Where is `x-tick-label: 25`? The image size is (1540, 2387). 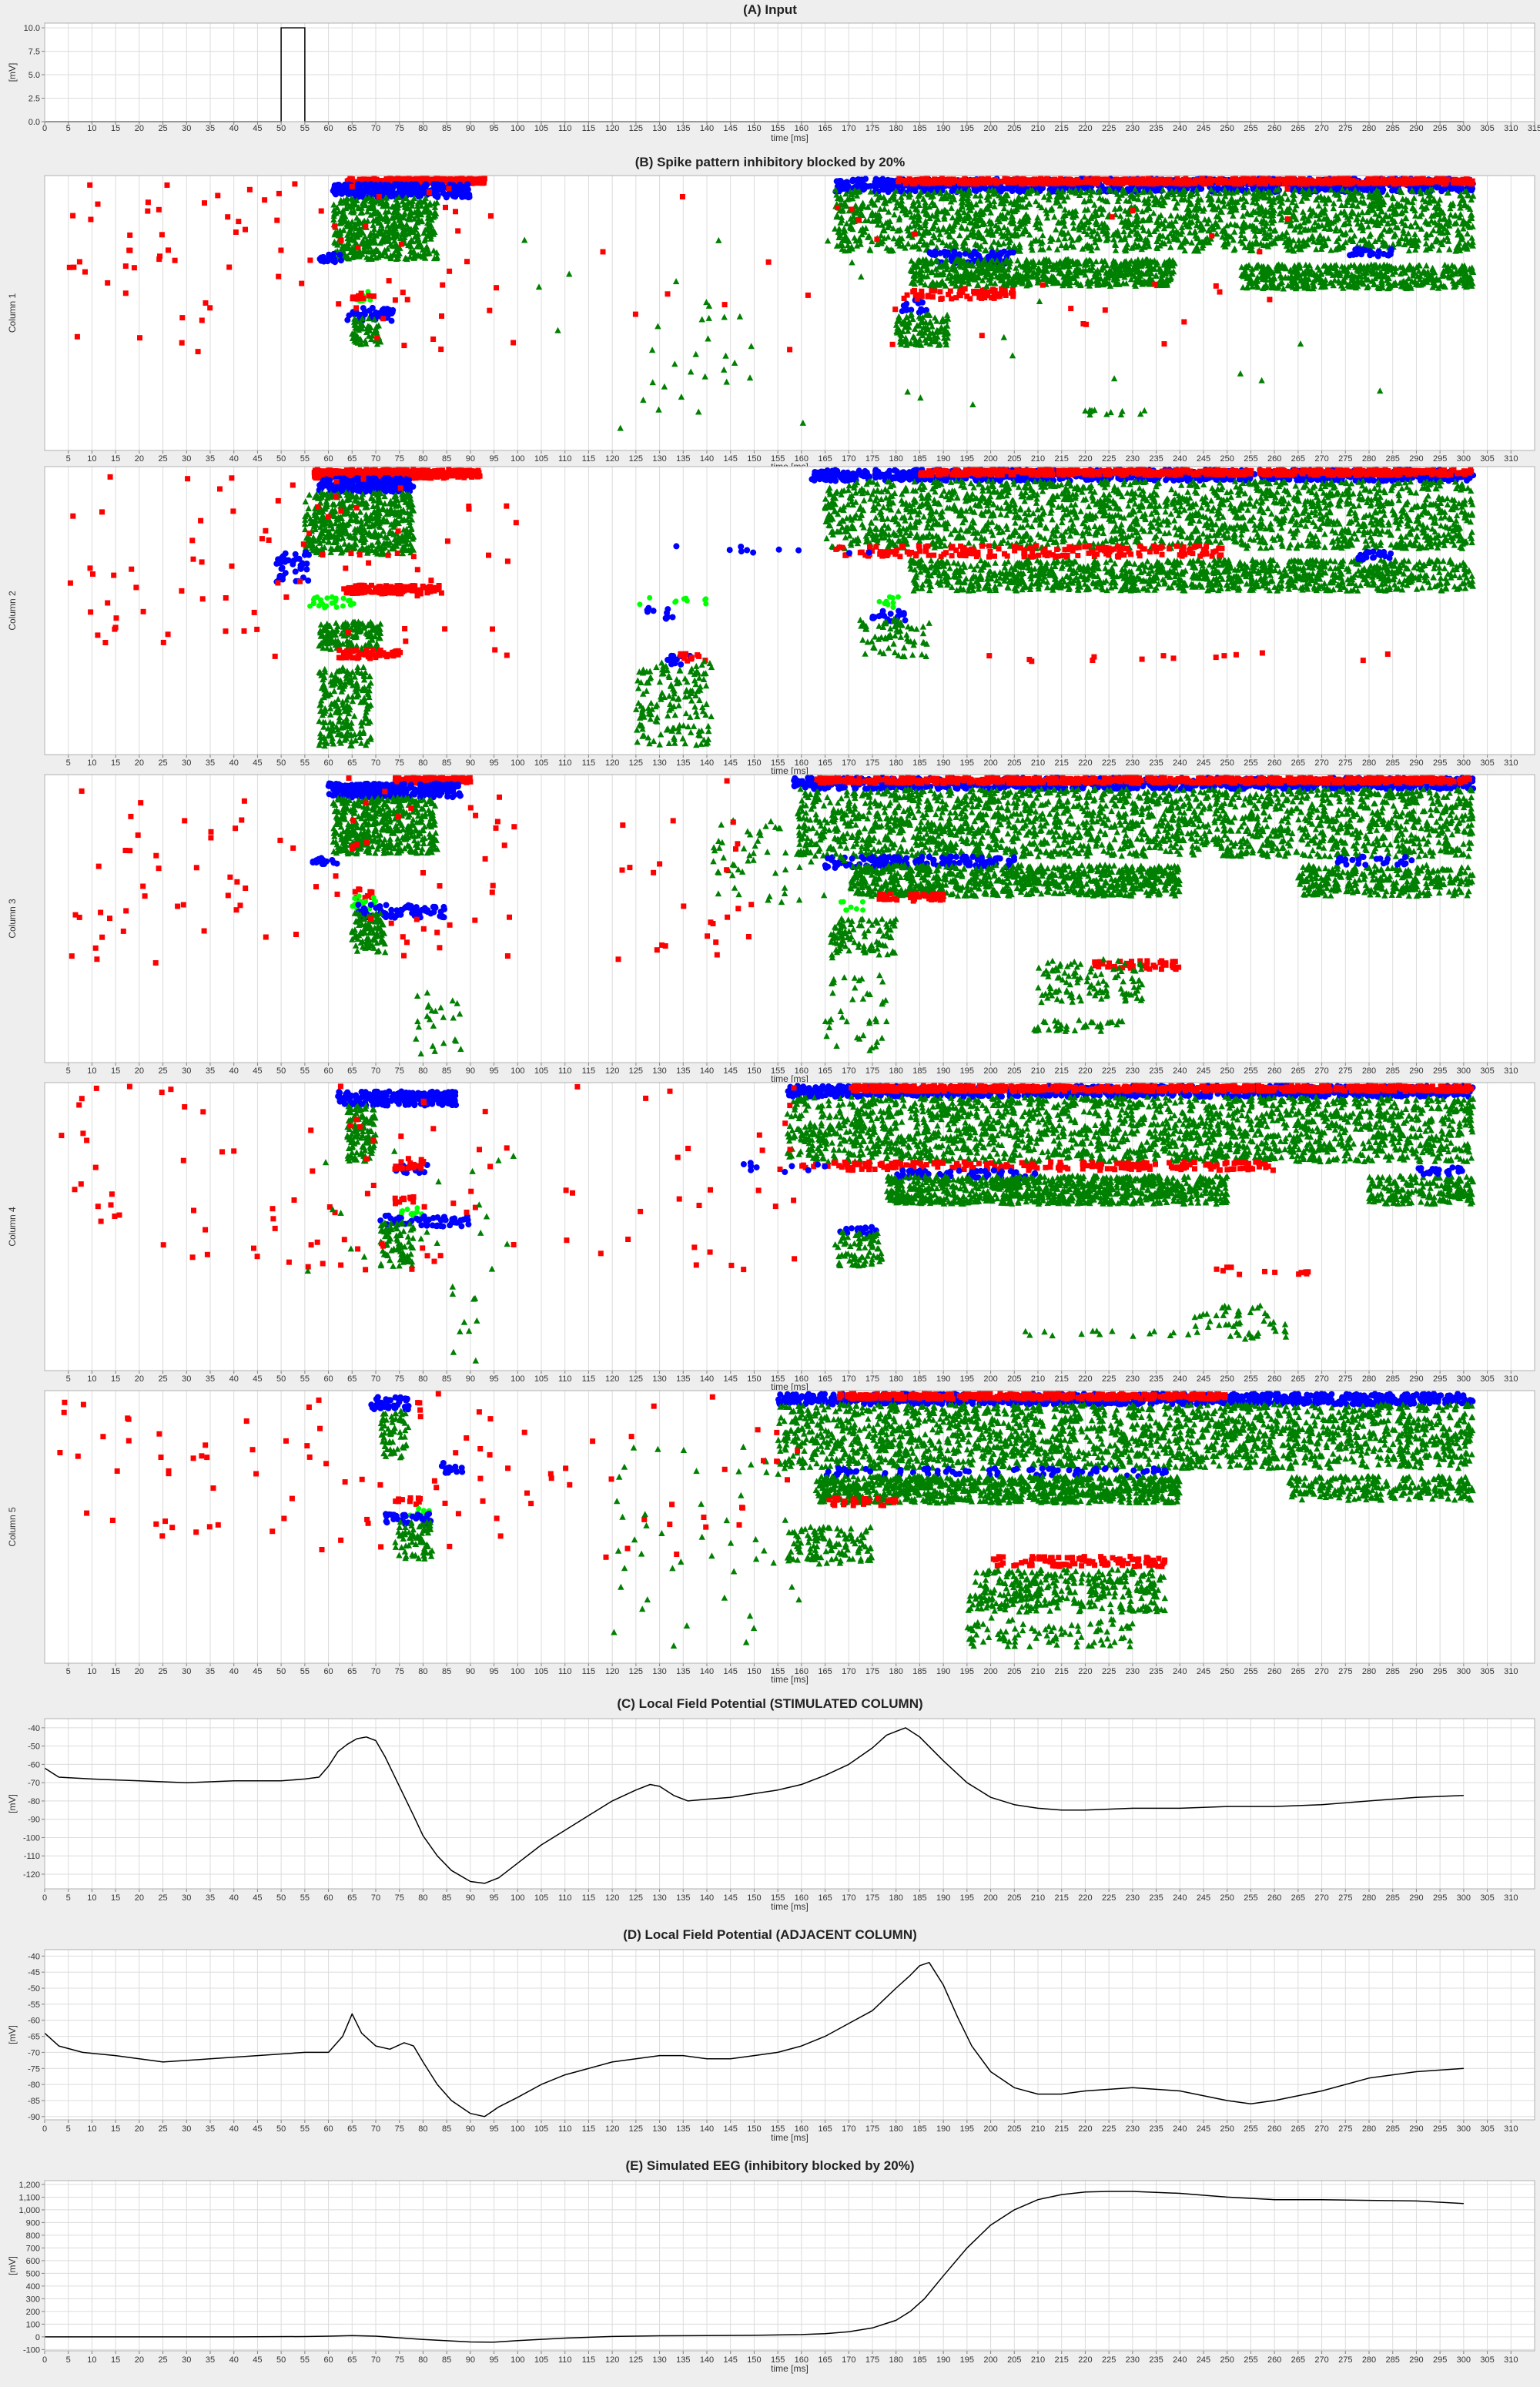 x-tick-label: 25 is located at coordinates (162, 459).